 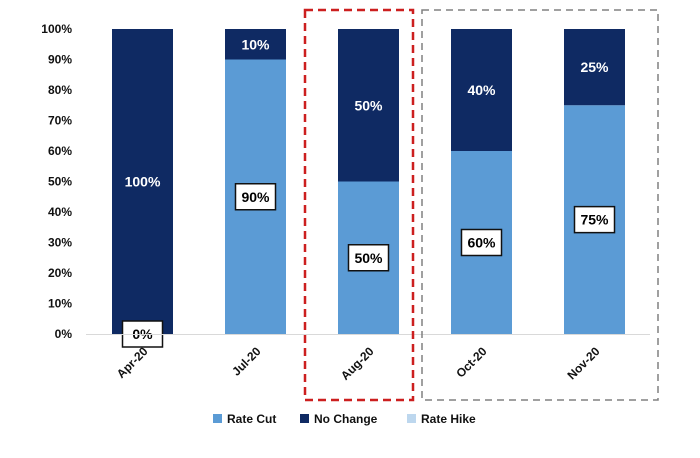 I want to click on y-tick-label: 70%, so click(x=60, y=121).